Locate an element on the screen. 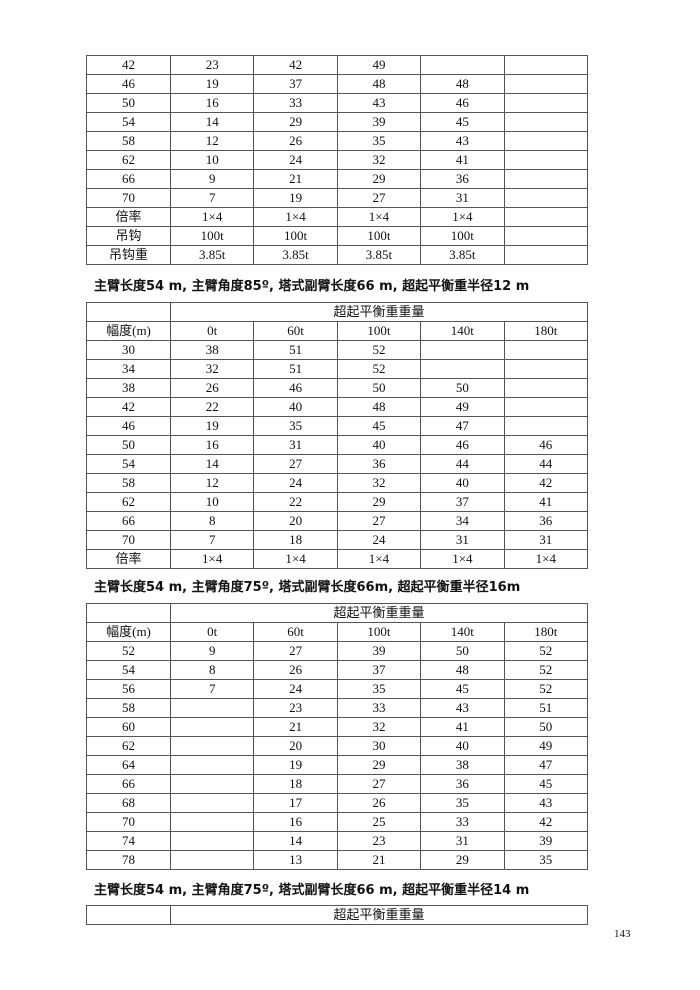 This screenshot has width=700, height=990. table-cell: 17 is located at coordinates (295, 803).